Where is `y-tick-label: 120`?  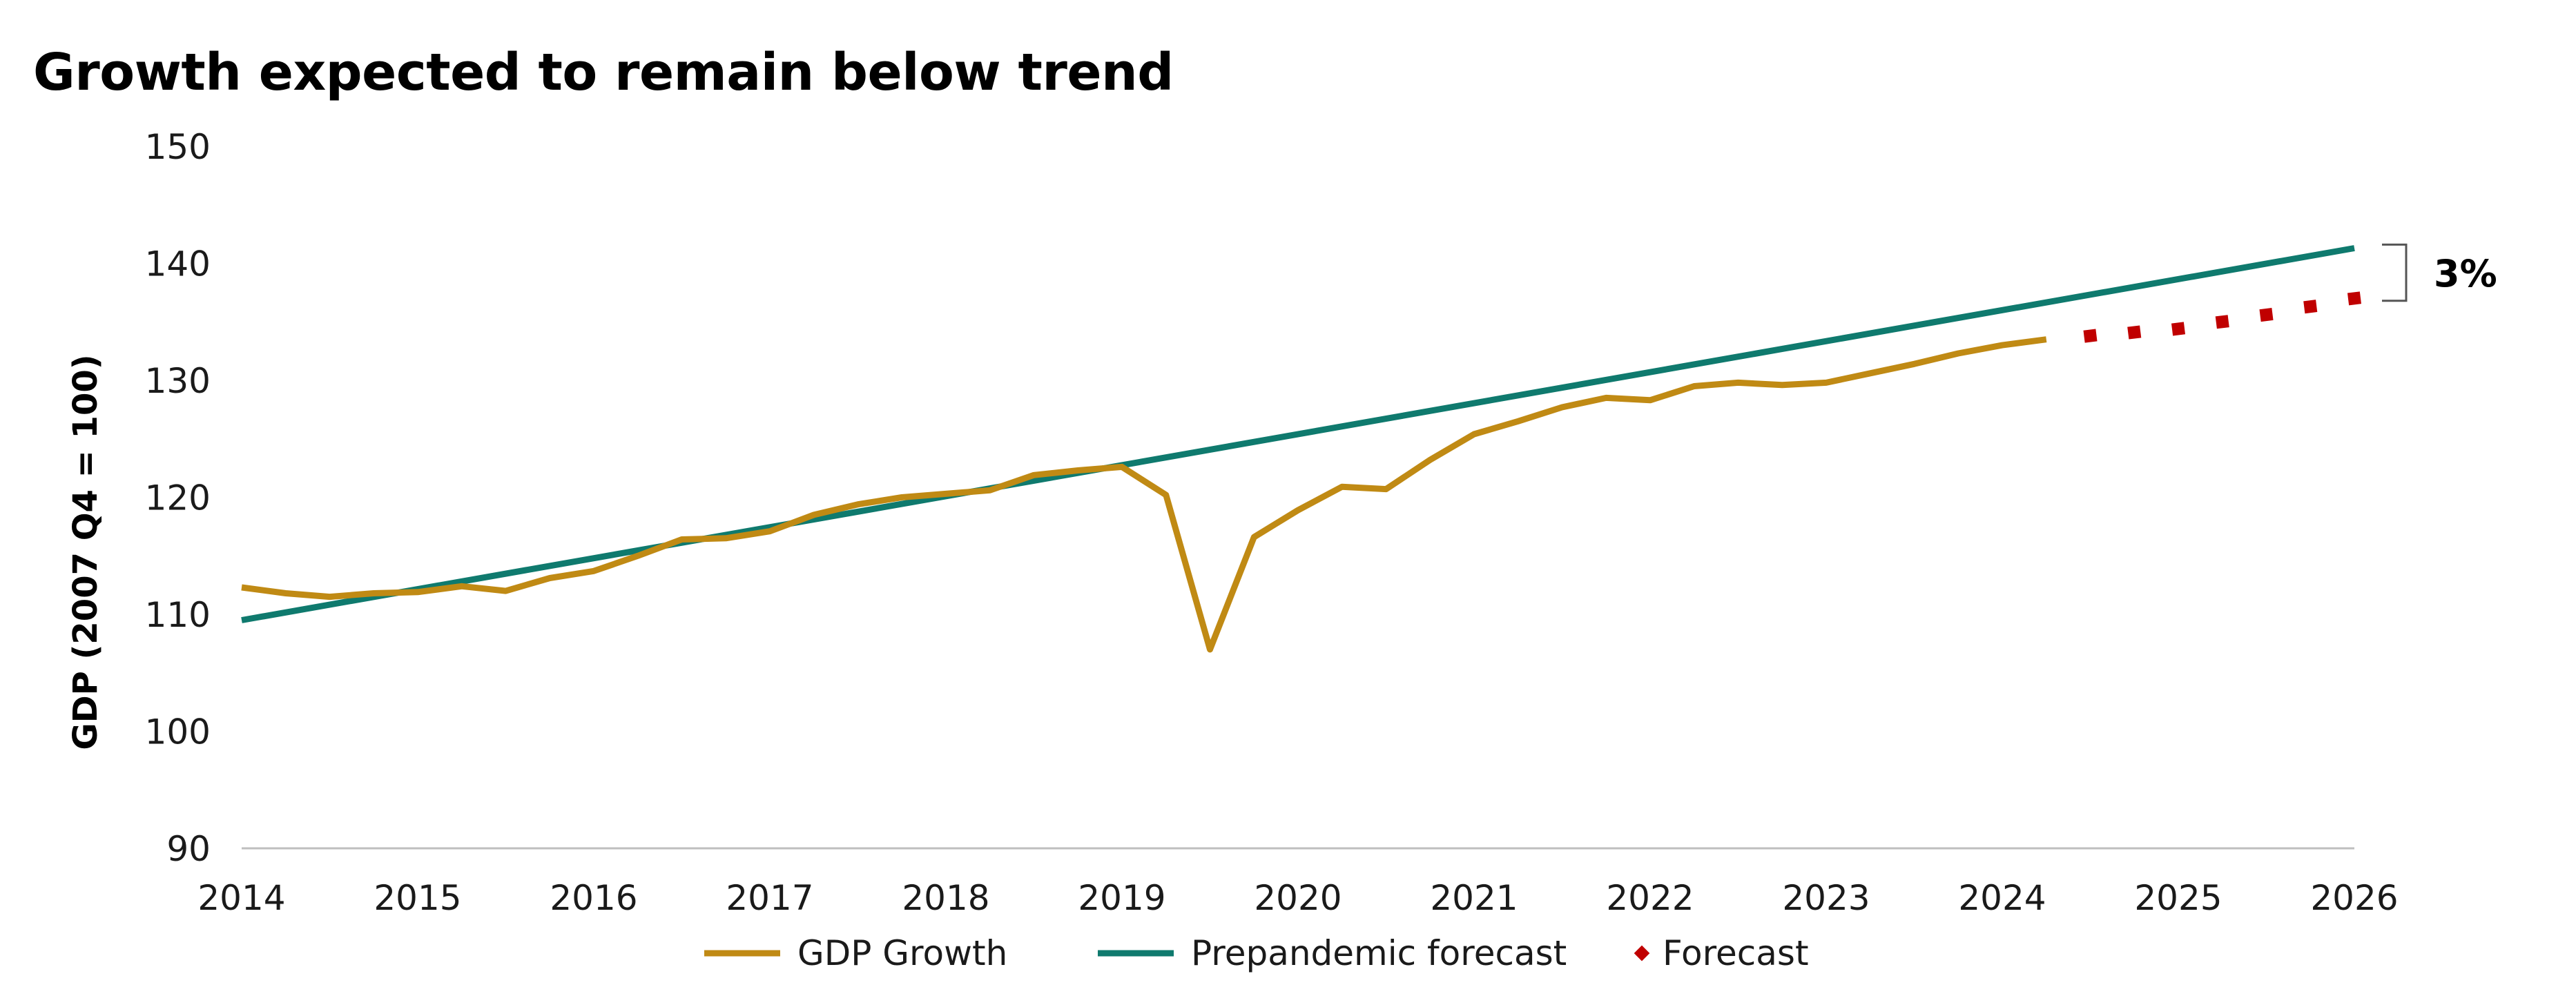
y-tick-label: 120 is located at coordinates (178, 498).